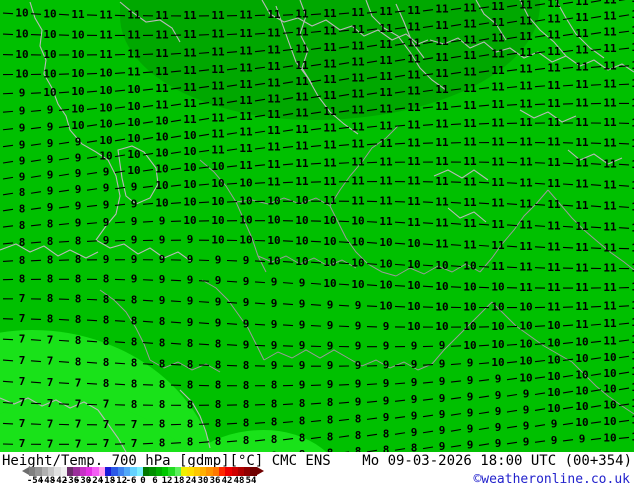 The width and height of the screenshot is (634, 490). Describe the element at coordinates (59, 481) in the screenshot. I see `color-scale-tick-label: -42` at that location.